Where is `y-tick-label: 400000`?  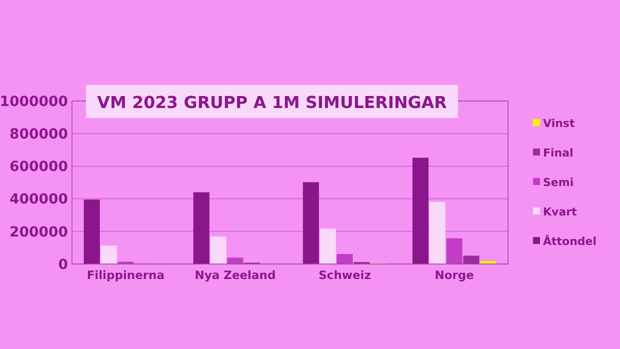
y-tick-label: 400000 is located at coordinates (39, 200).